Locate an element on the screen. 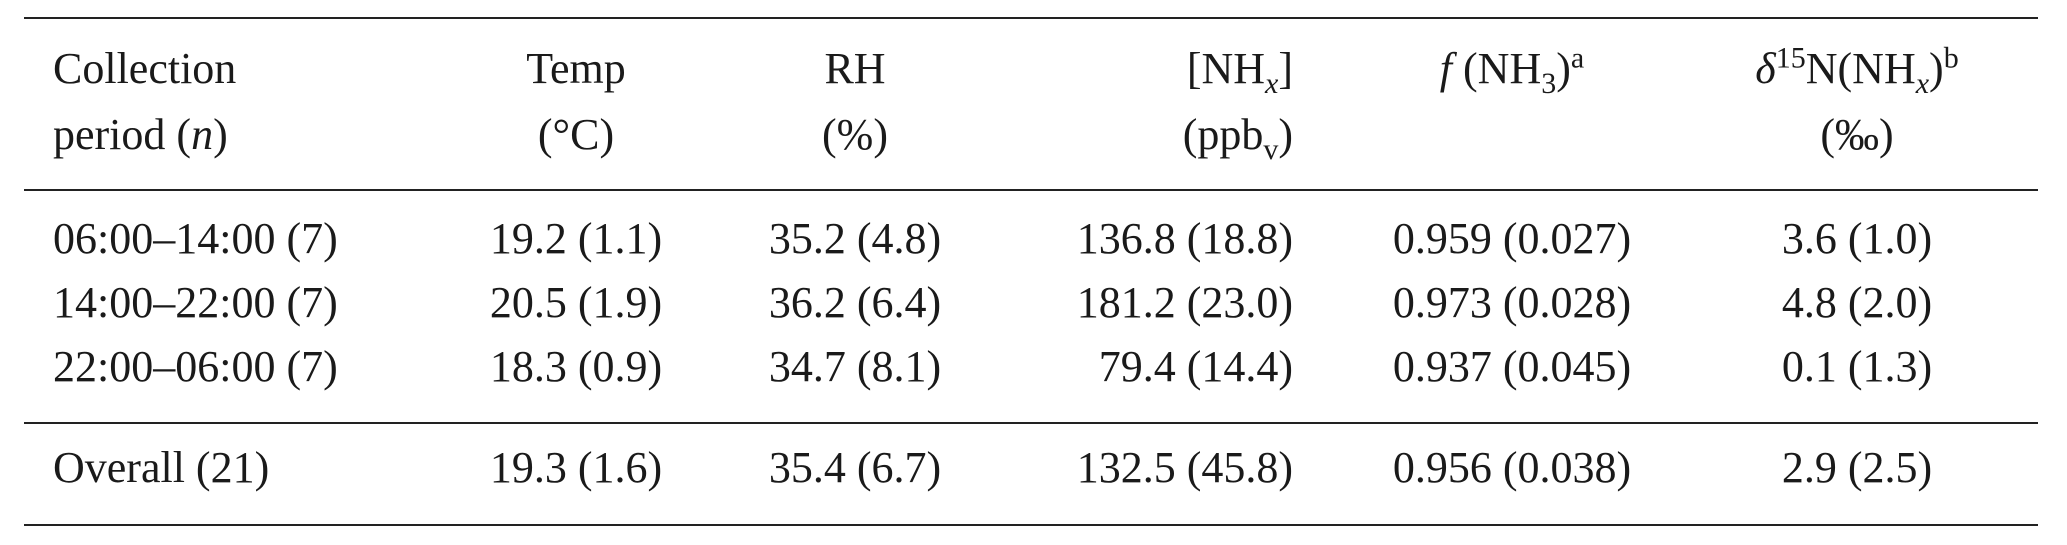 The height and width of the screenshot is (545, 2067). top-rule is located at coordinates (1031, 18).